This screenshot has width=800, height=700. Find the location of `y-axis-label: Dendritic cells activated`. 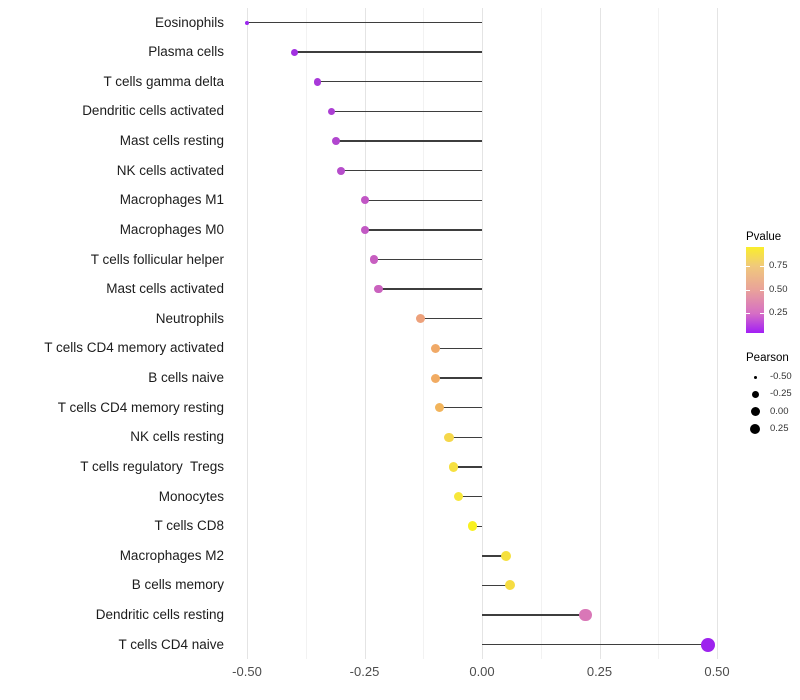

y-axis-label: Dendritic cells activated is located at coordinates (153, 111).